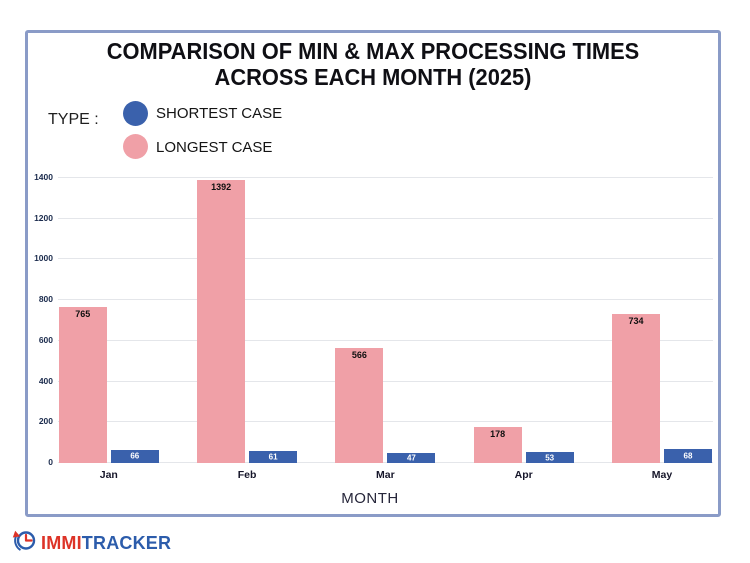 The image size is (750, 563). I want to click on longest-case-bar-mar: 566, so click(359, 405).